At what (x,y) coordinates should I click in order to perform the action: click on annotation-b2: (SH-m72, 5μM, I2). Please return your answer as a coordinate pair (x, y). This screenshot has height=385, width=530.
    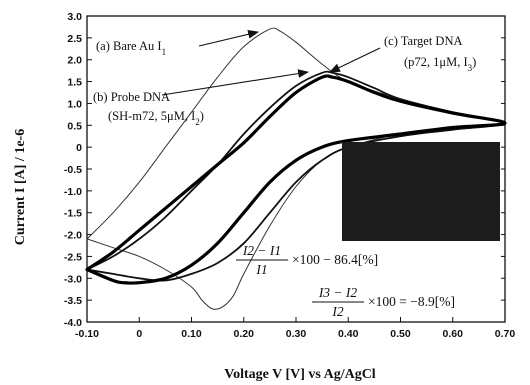
    Looking at the image, I should click on (156, 118).